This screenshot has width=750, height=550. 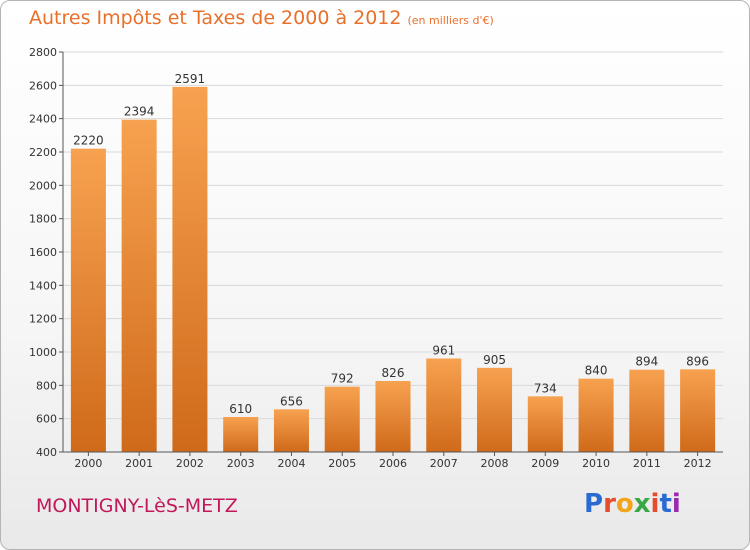 I want to click on data-label-2006: 826, so click(x=393, y=373).